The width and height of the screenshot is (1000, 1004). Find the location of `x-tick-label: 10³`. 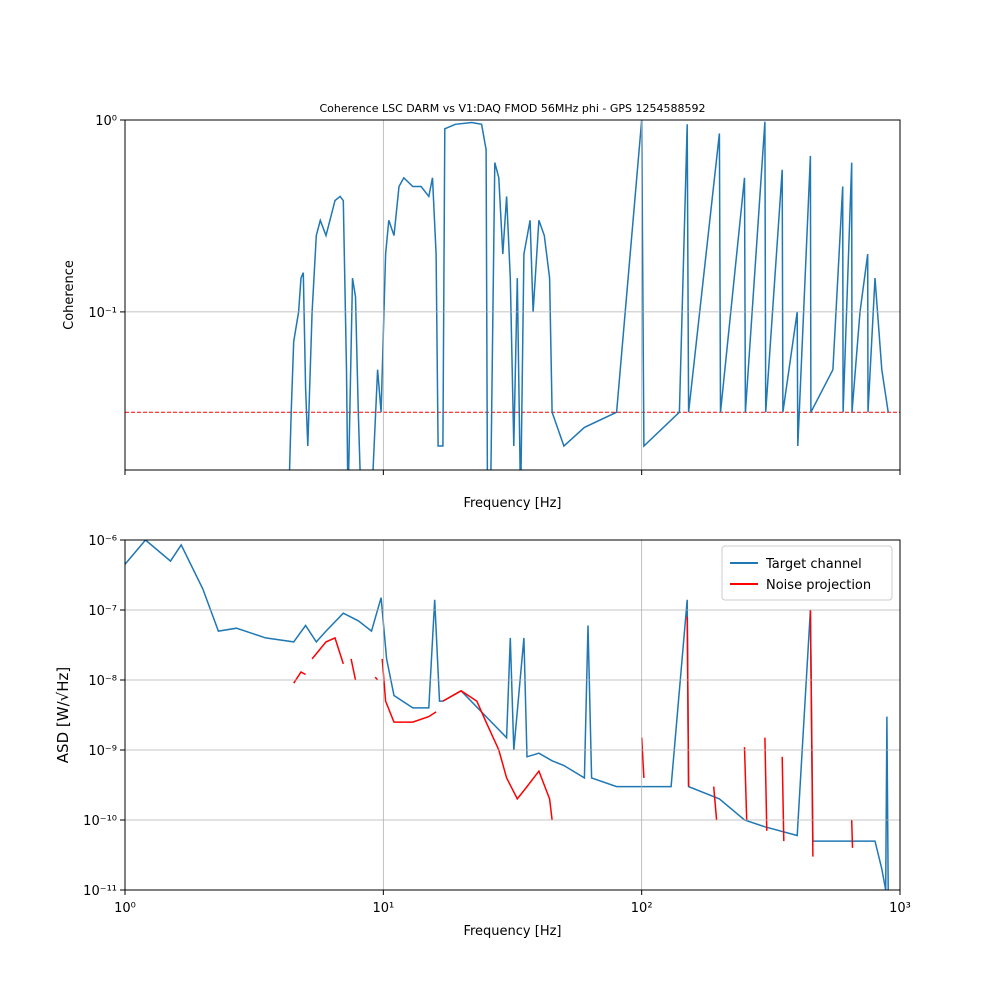

x-tick-label: 10³ is located at coordinates (900, 908).